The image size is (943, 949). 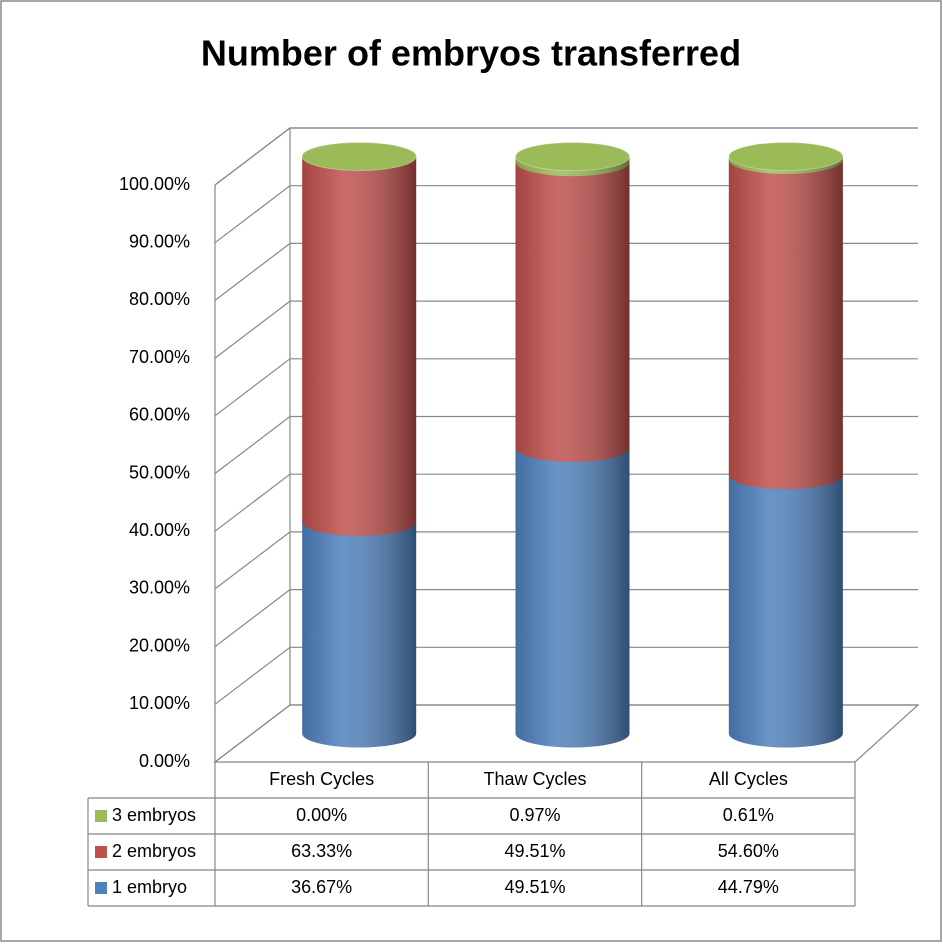 What do you see at coordinates (159, 530) in the screenshot?
I see `y-tick-label: 40.00%` at bounding box center [159, 530].